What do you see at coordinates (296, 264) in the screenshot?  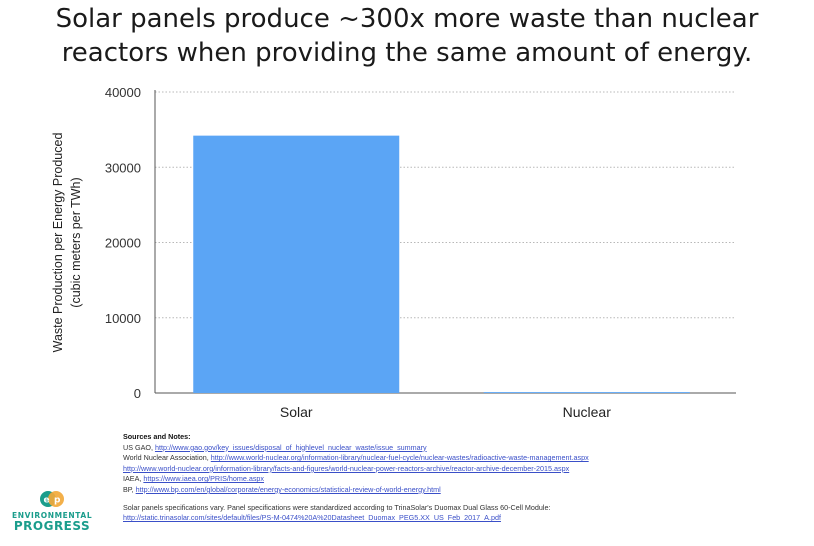 I see `bar-solar` at bounding box center [296, 264].